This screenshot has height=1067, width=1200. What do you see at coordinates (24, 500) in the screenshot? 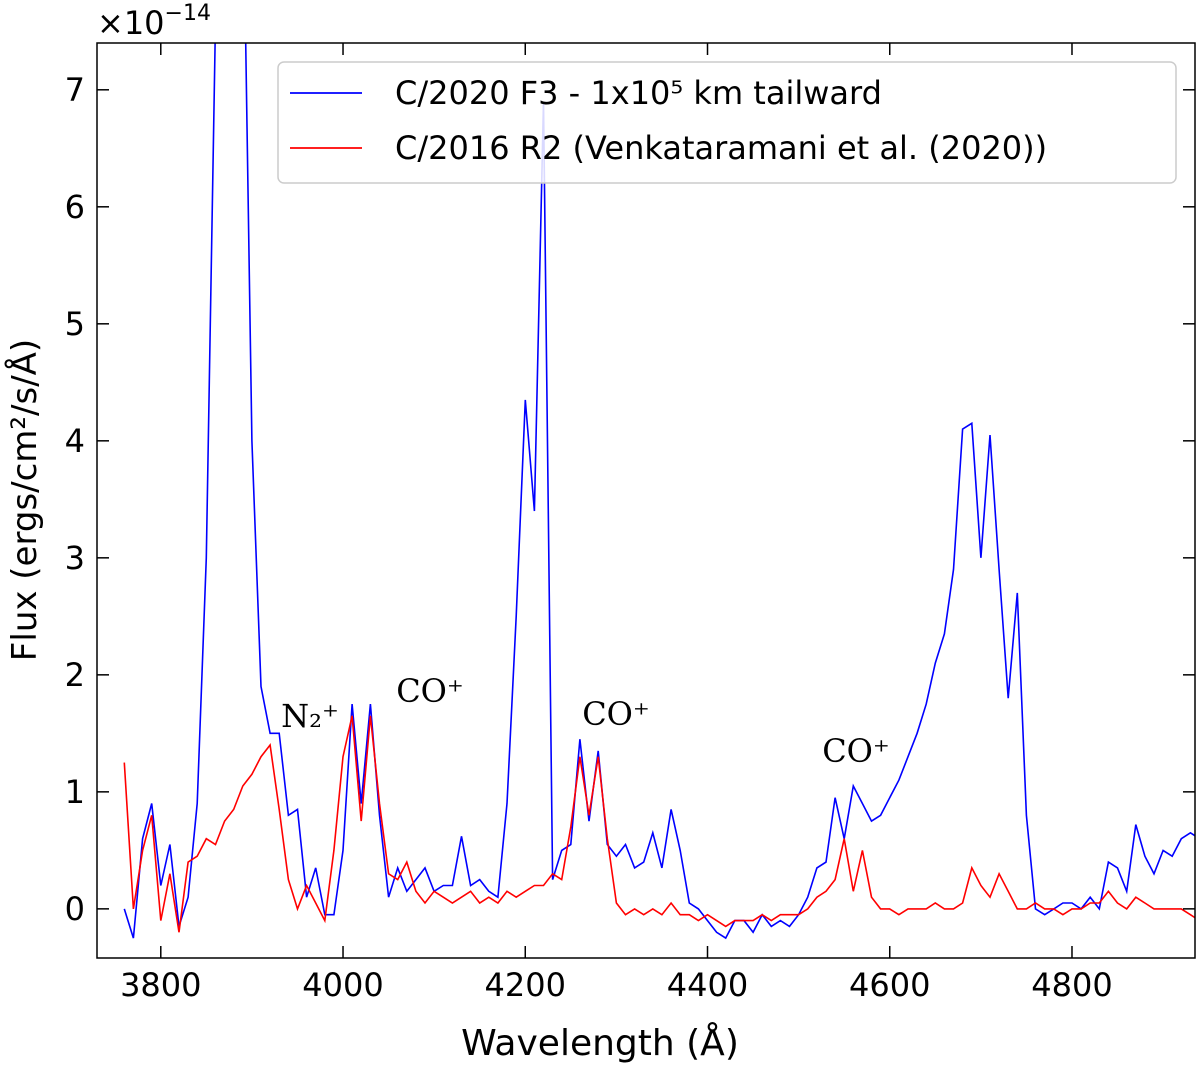
I see `y-axis-label: Flux (ergs/cm²/s/Å)` at bounding box center [24, 500].